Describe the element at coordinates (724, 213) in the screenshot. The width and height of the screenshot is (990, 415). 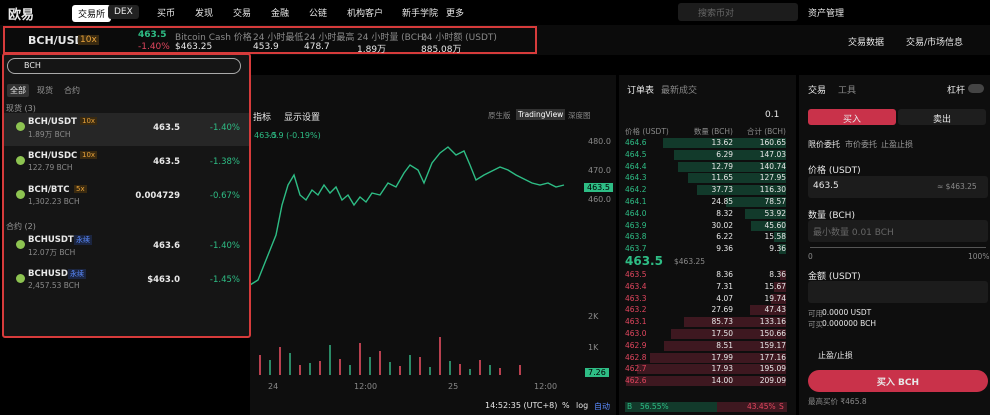
I see `book-amount: 8.32` at that location.